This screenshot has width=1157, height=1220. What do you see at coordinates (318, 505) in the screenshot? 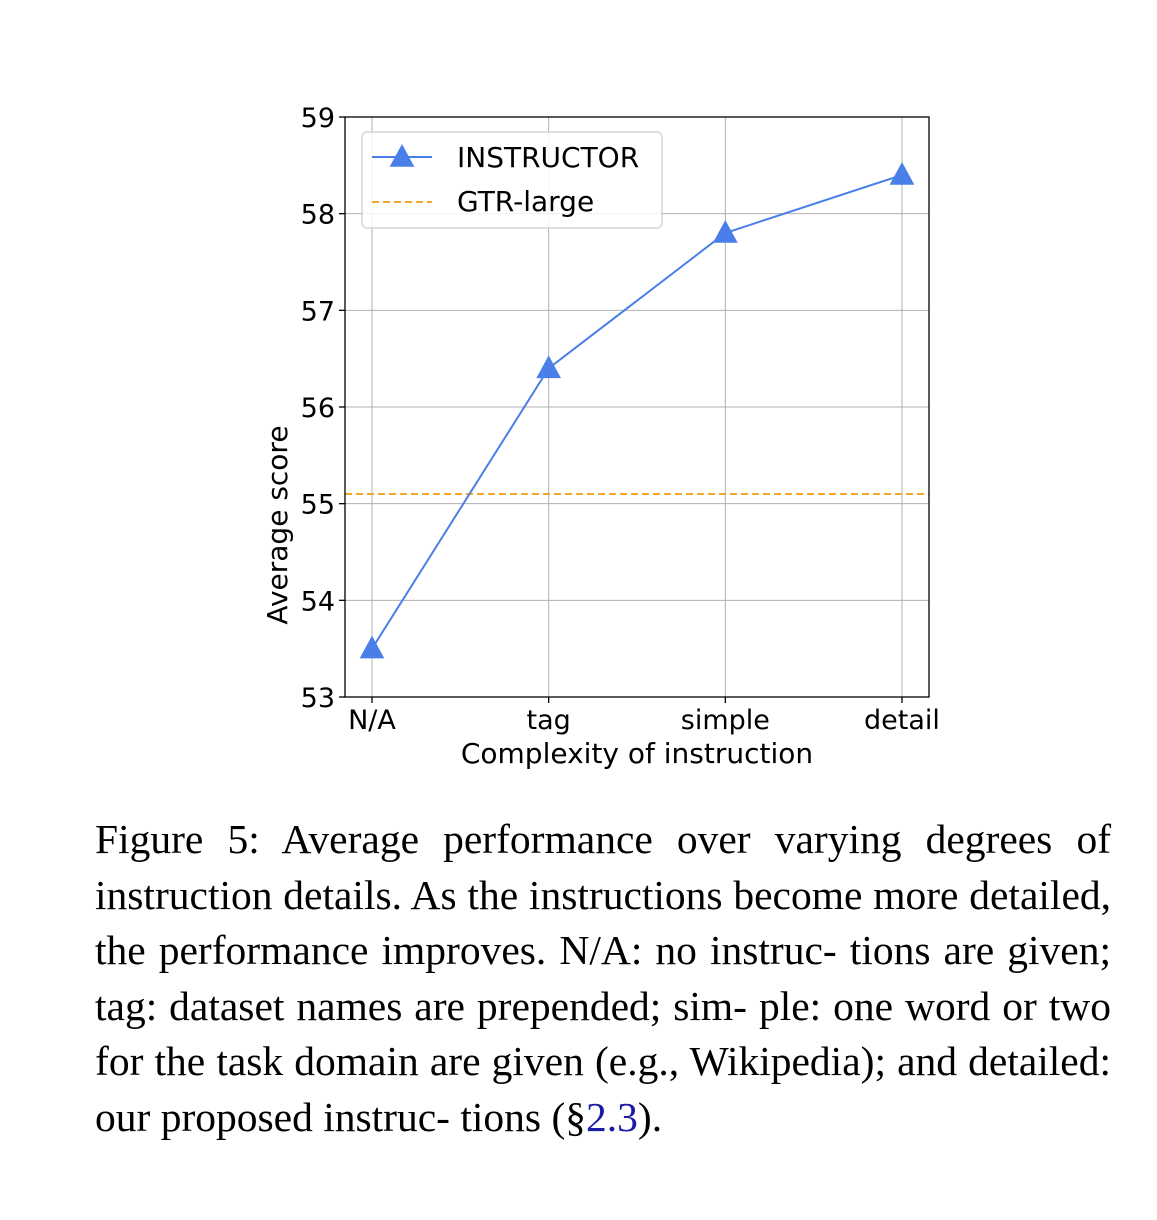
I see `y-tick-label: 55` at bounding box center [318, 505].